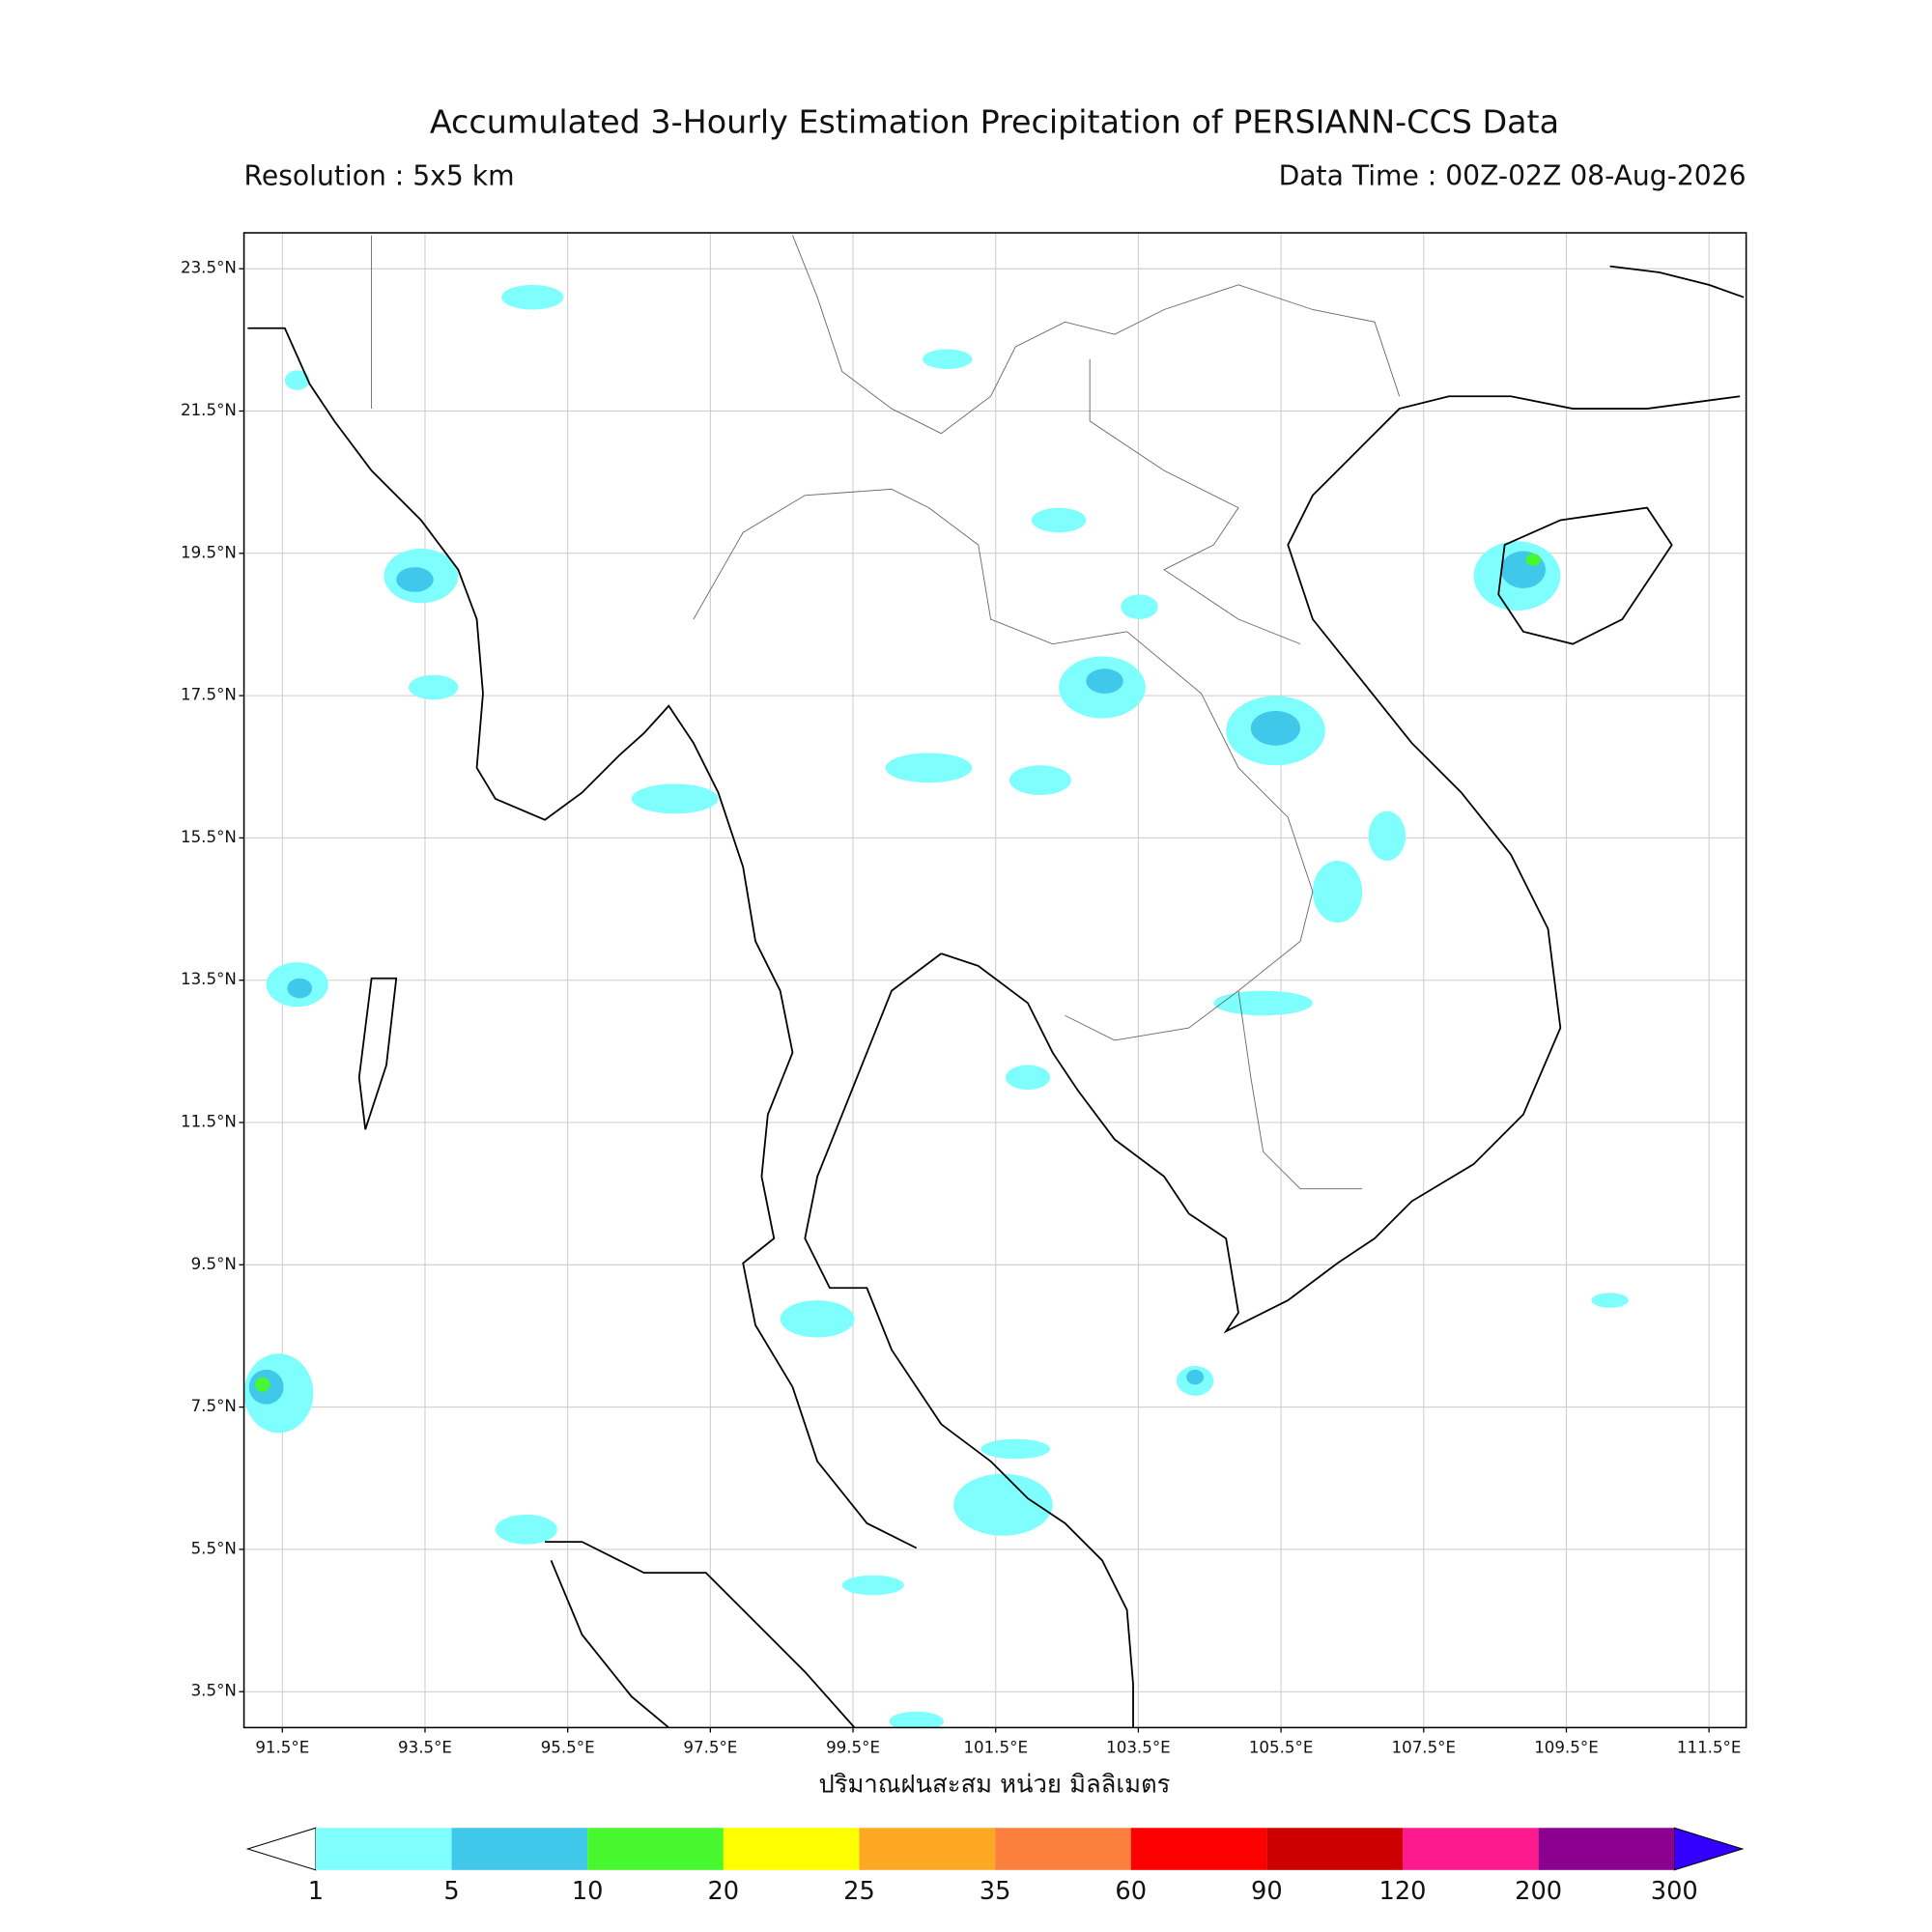 Image resolution: width=1932 pixels, height=1932 pixels. What do you see at coordinates (214, 1264) in the screenshot?
I see `y-tick-label: 9.5°N` at bounding box center [214, 1264].